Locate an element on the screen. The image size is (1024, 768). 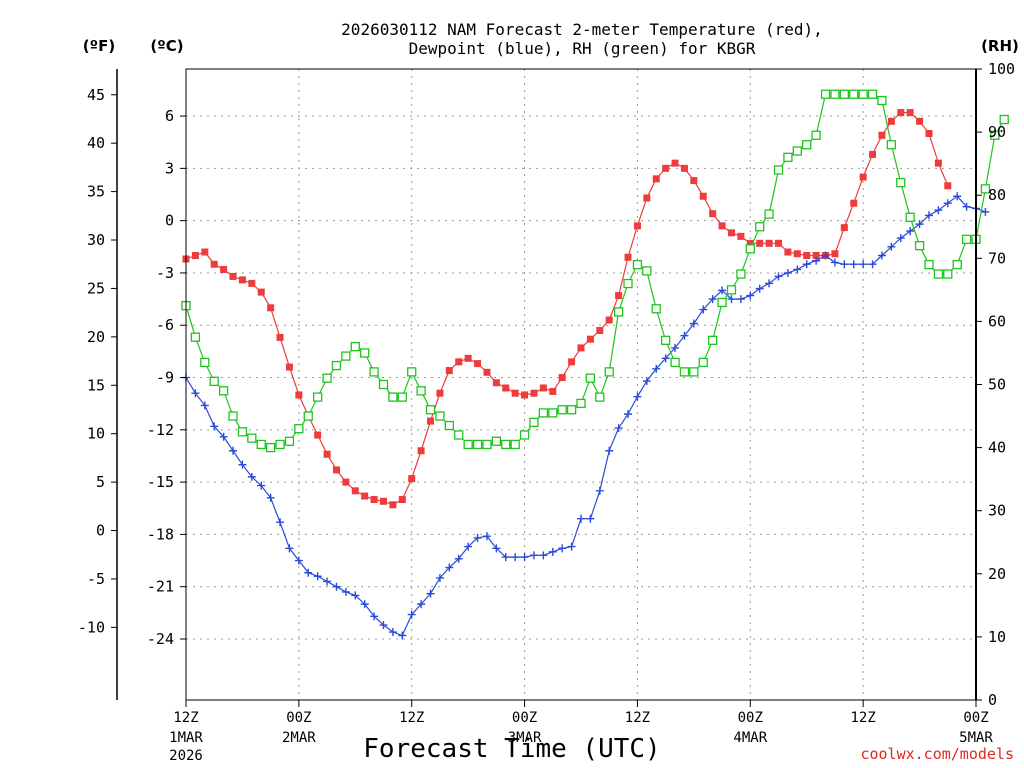
fahrenheit-tick-label: 25 is located at coordinates (96, 288).